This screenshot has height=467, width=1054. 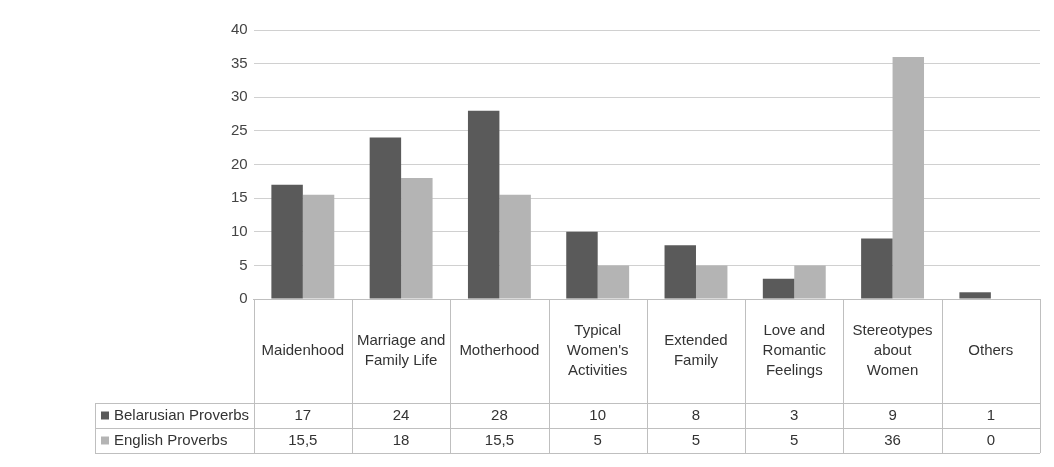 I want to click on y-tick-label: 15, so click(x=239, y=197).